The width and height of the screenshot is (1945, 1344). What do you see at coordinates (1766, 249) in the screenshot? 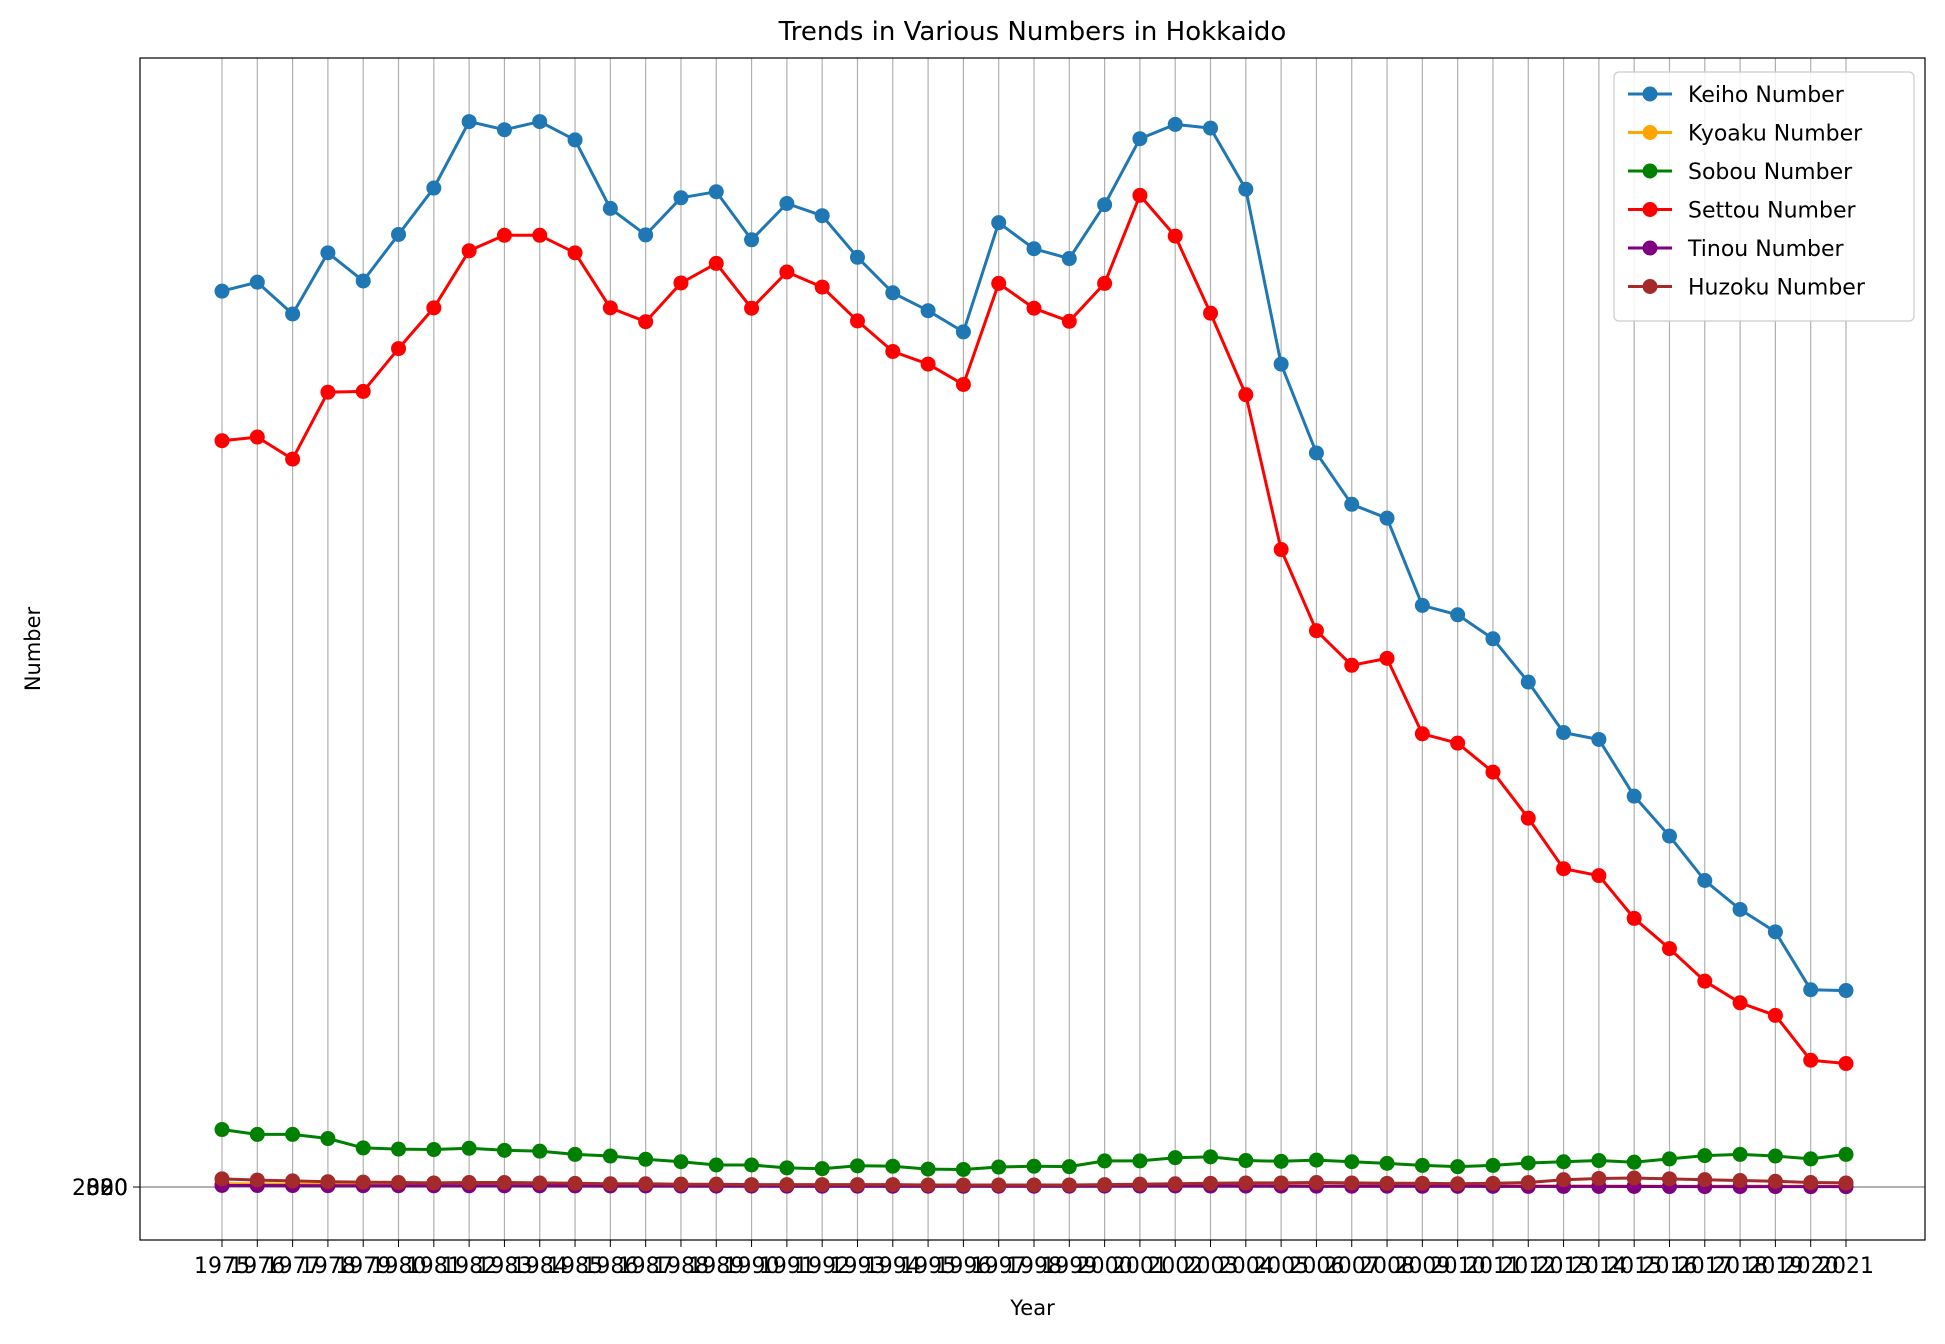
I see `legend-label: Tinou Number` at bounding box center [1766, 249].